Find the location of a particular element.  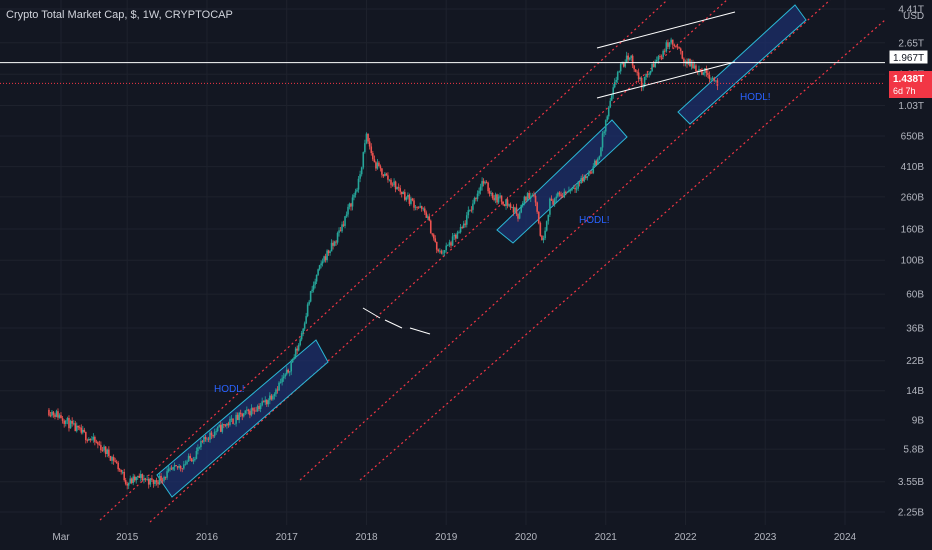

hodl-box is located at coordinates (562, 181).